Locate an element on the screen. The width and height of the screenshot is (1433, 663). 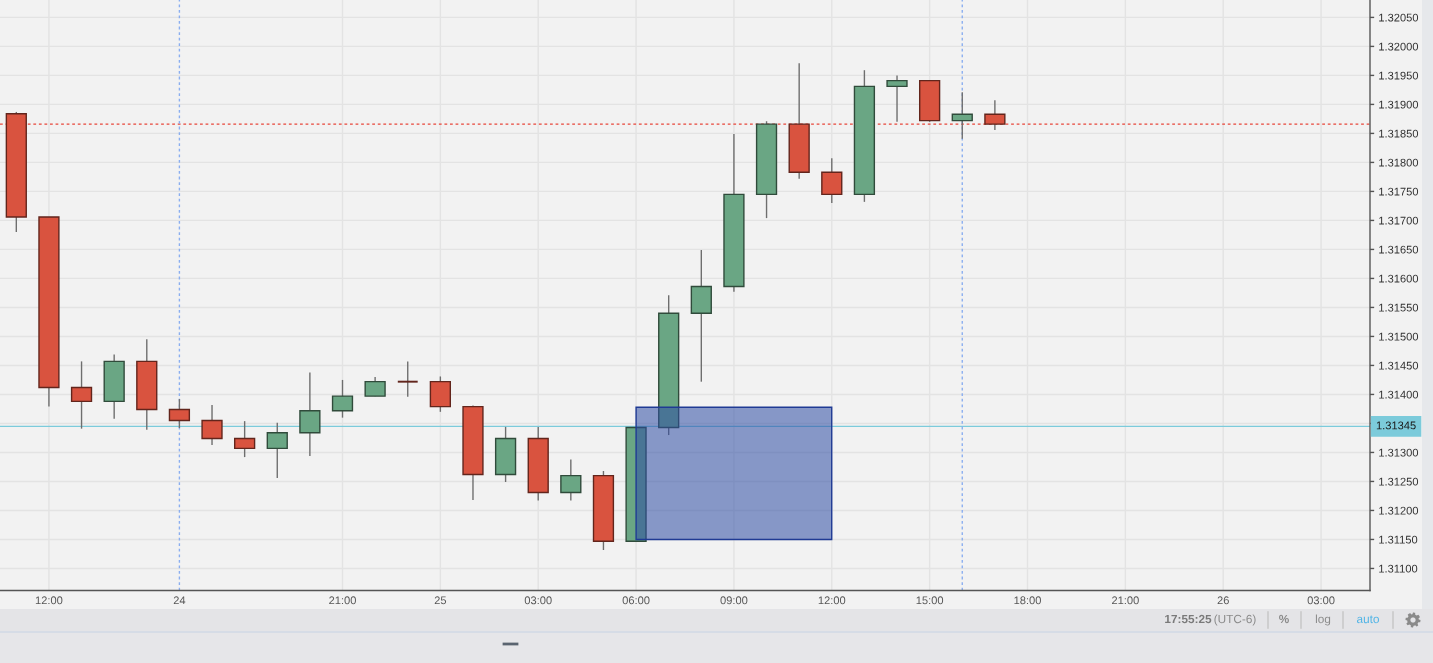
ref-line-label: 1.31345 is located at coordinates (1396, 425).